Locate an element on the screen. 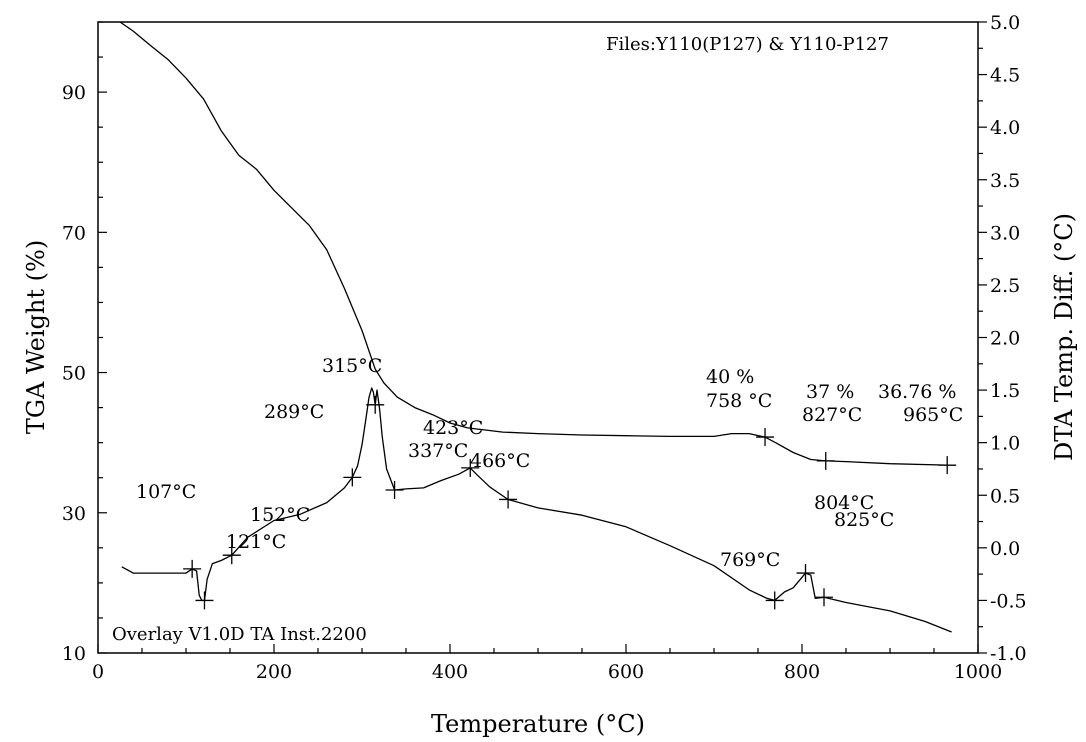 This screenshot has width=1086, height=742. files-note: Files:Y110(P127) & Y110-P127 is located at coordinates (747, 44).